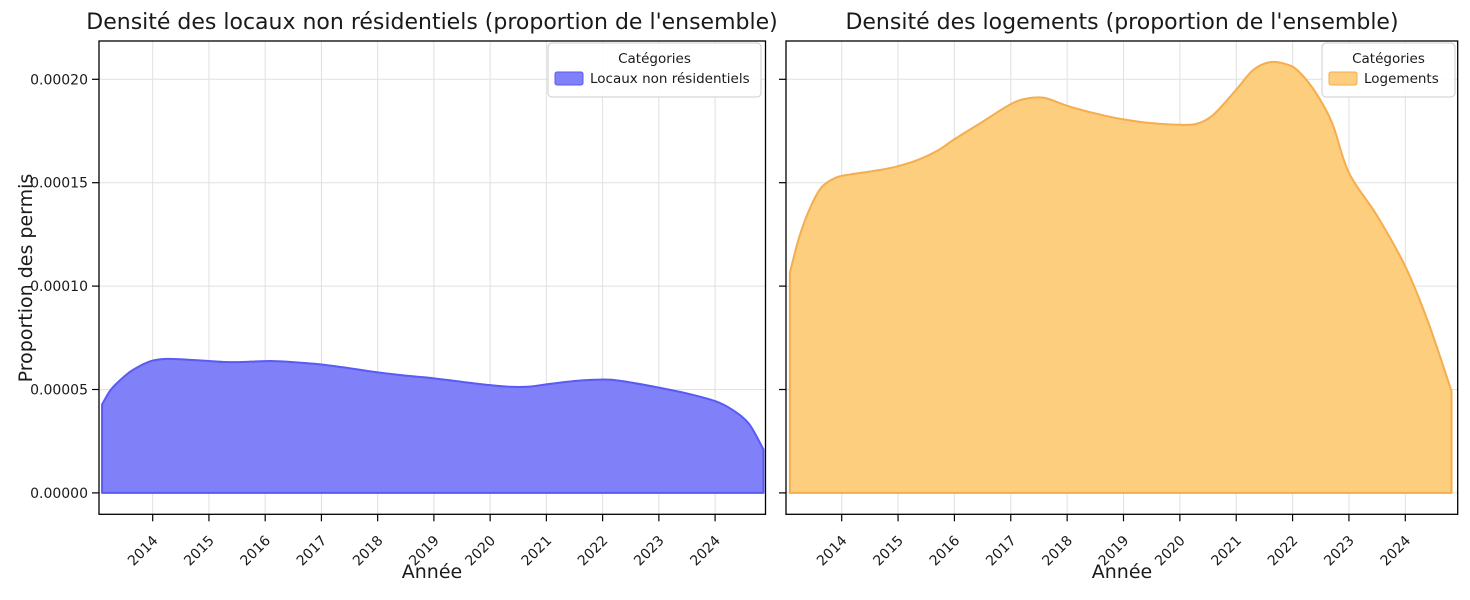  Describe the element at coordinates (670, 79) in the screenshot. I see `legend-label: Locaux non résidentiels` at that location.